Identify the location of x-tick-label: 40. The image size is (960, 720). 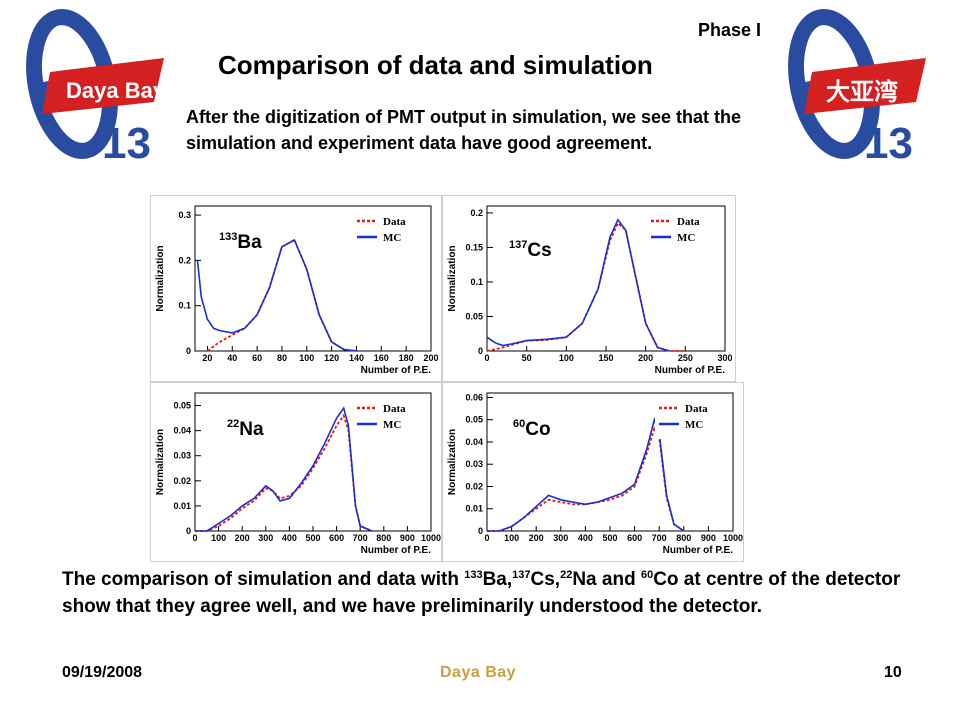
(232, 358).